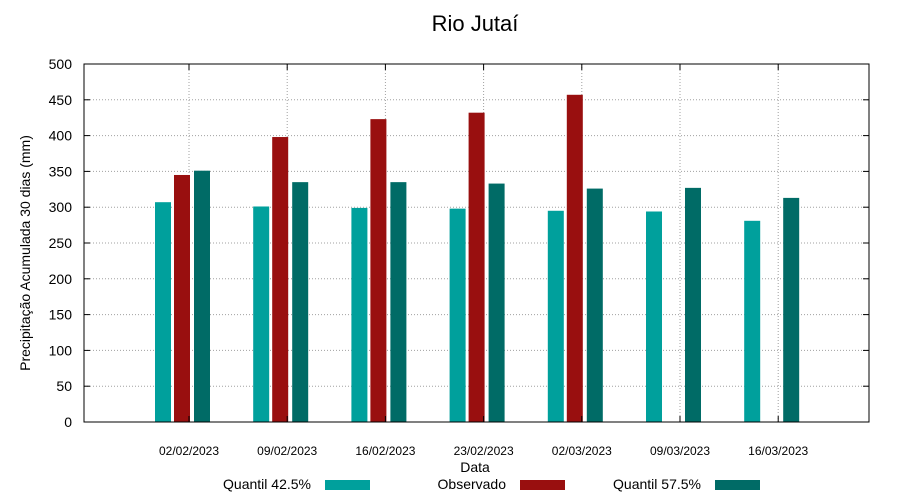 This screenshot has height=500, width=900. What do you see at coordinates (475, 467) in the screenshot?
I see `x-axis-label: Data` at bounding box center [475, 467].